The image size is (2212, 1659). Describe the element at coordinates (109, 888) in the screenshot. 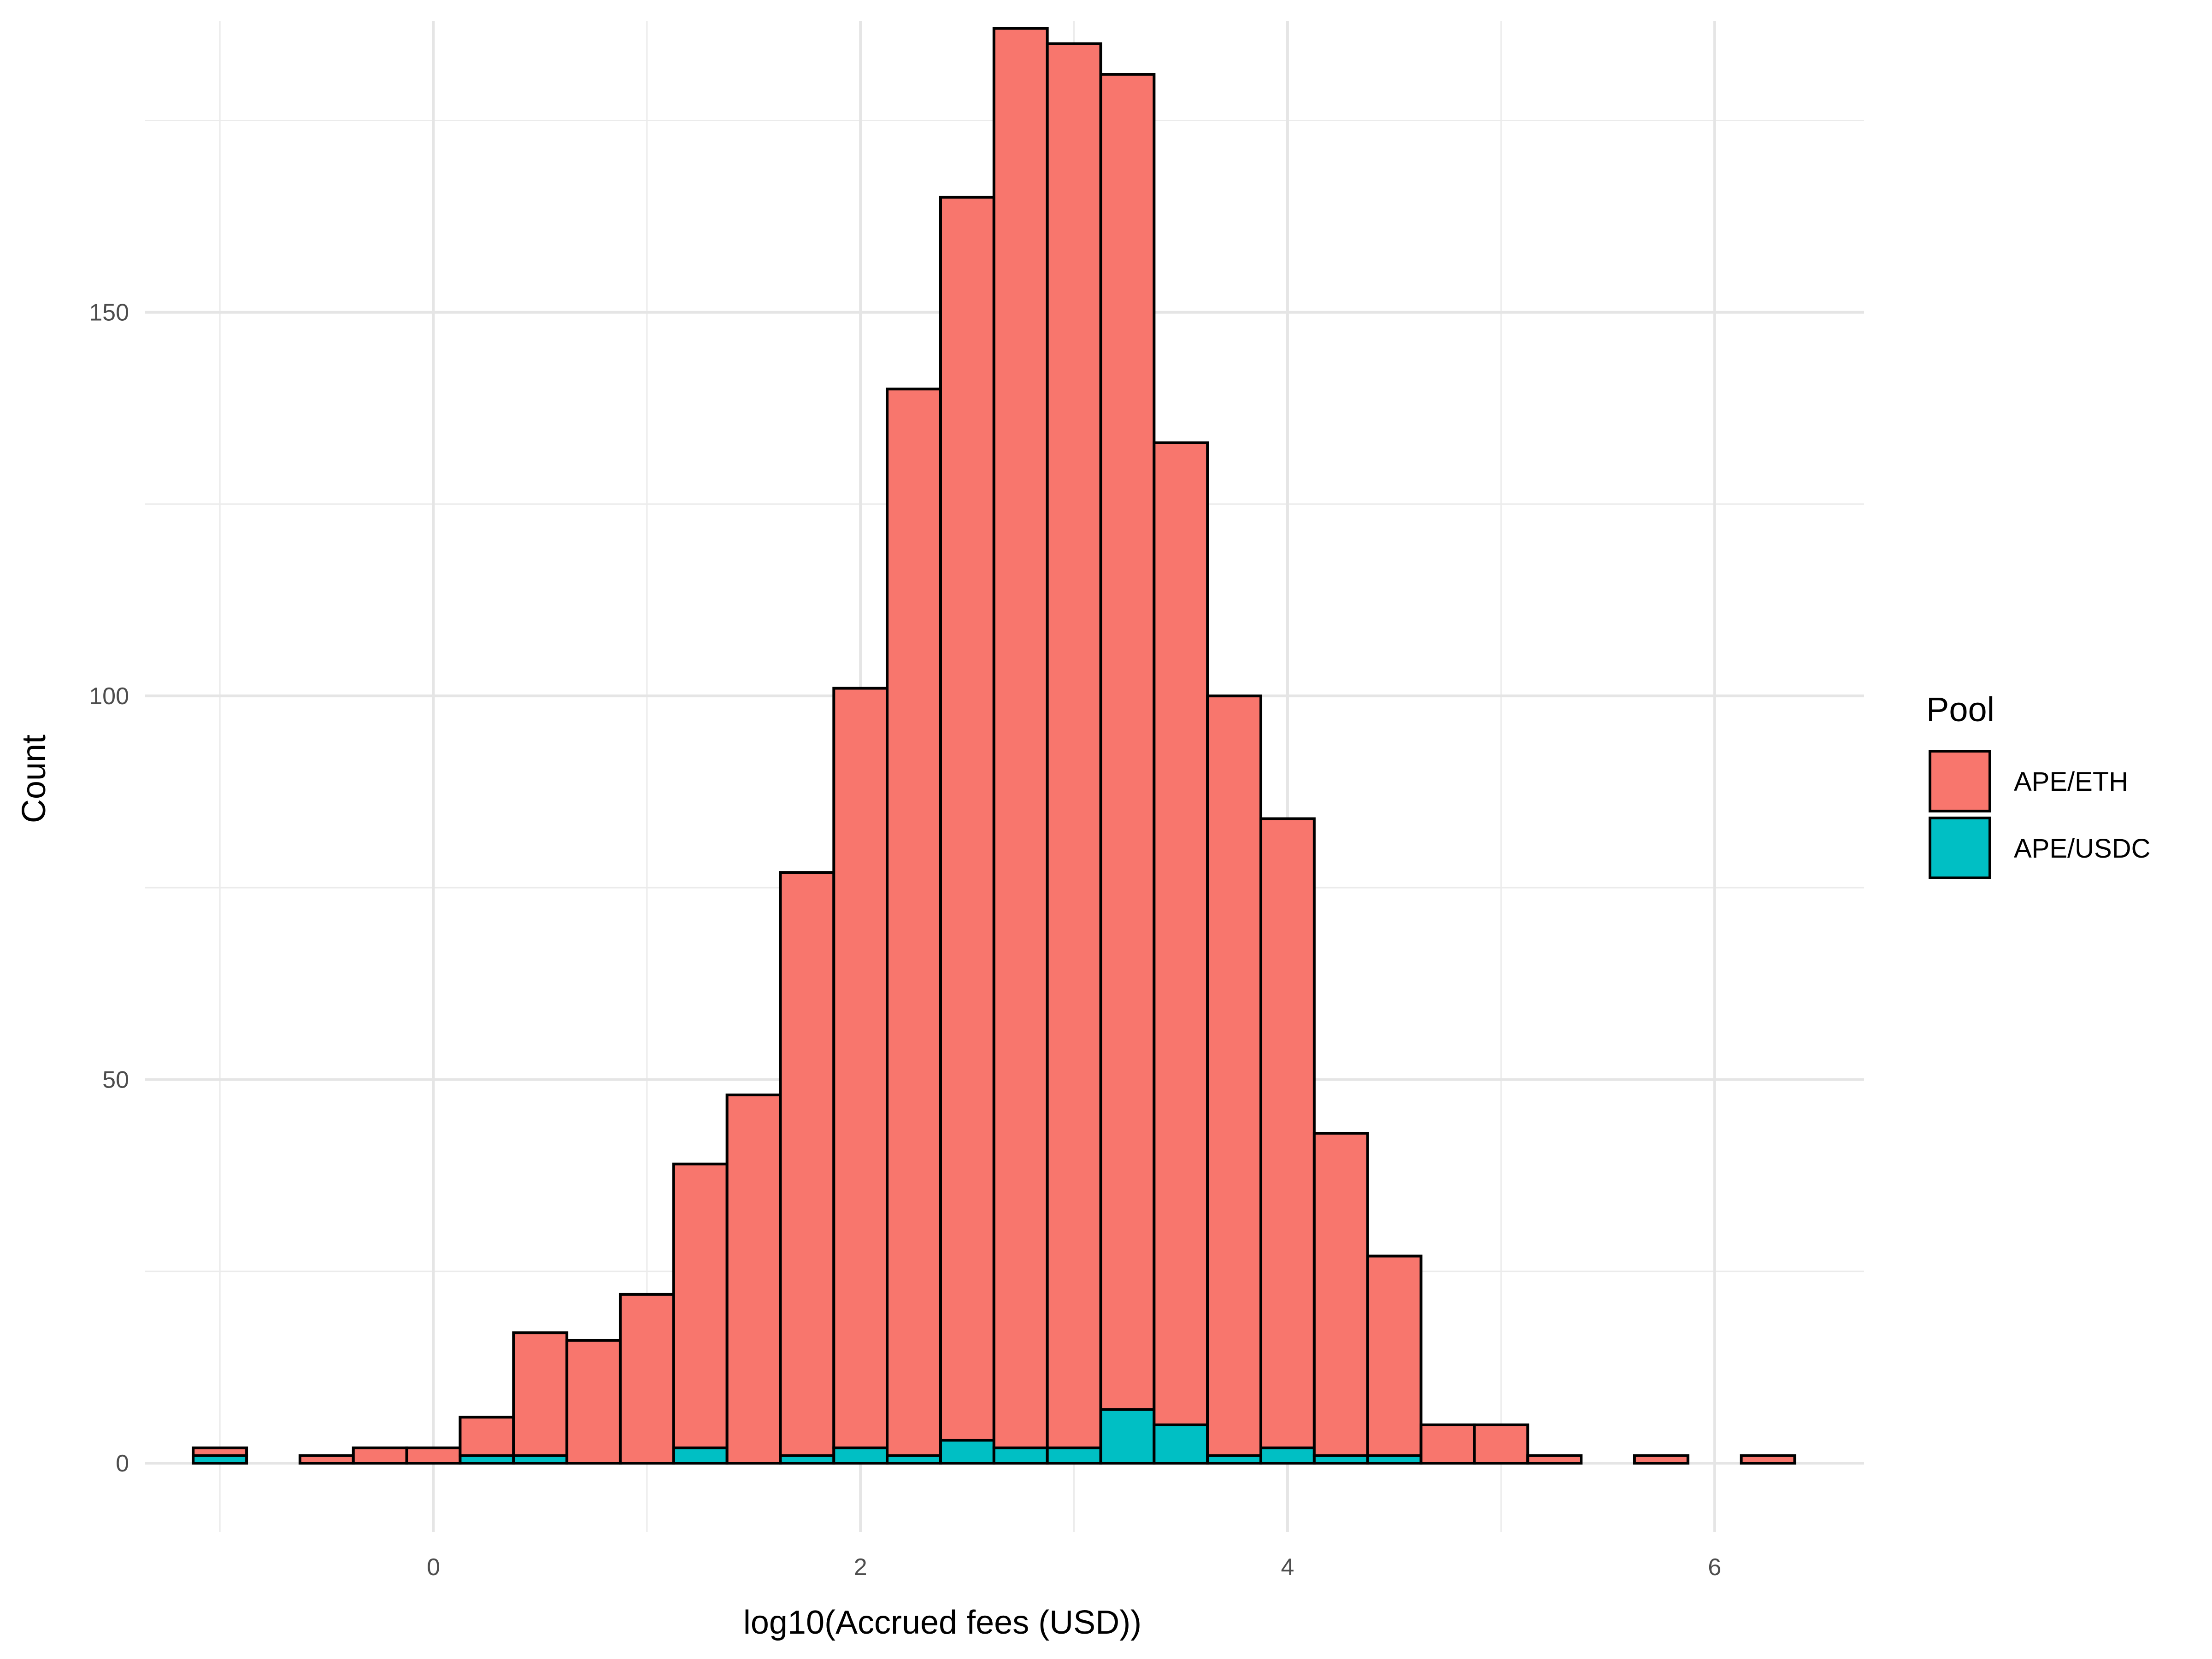

I see `y-axis-ticks: 0 50 100 150` at that location.